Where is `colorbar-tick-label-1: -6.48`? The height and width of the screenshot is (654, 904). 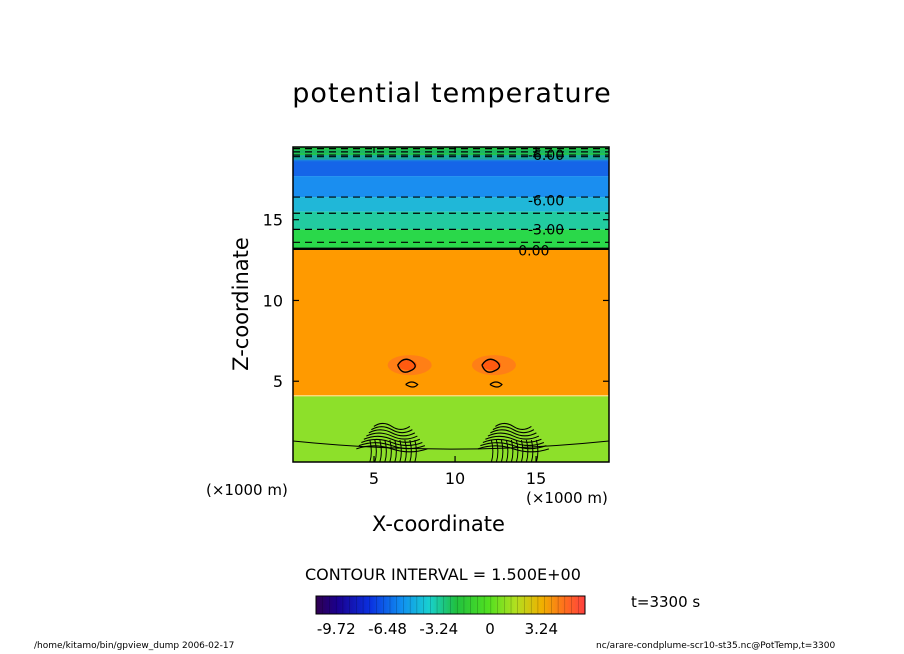
colorbar-tick-label-1: -6.48 is located at coordinates (387, 629).